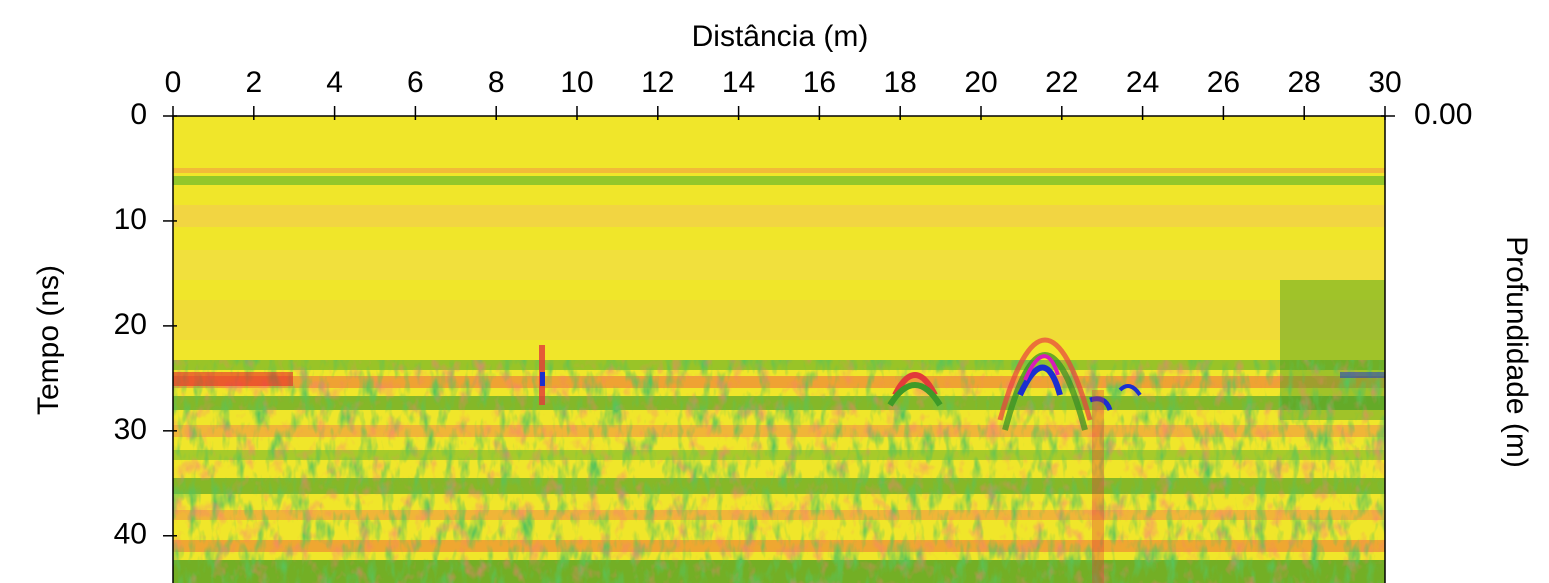 The height and width of the screenshot is (583, 1549). I want to click on x-tick-label: 22, so click(1061, 82).